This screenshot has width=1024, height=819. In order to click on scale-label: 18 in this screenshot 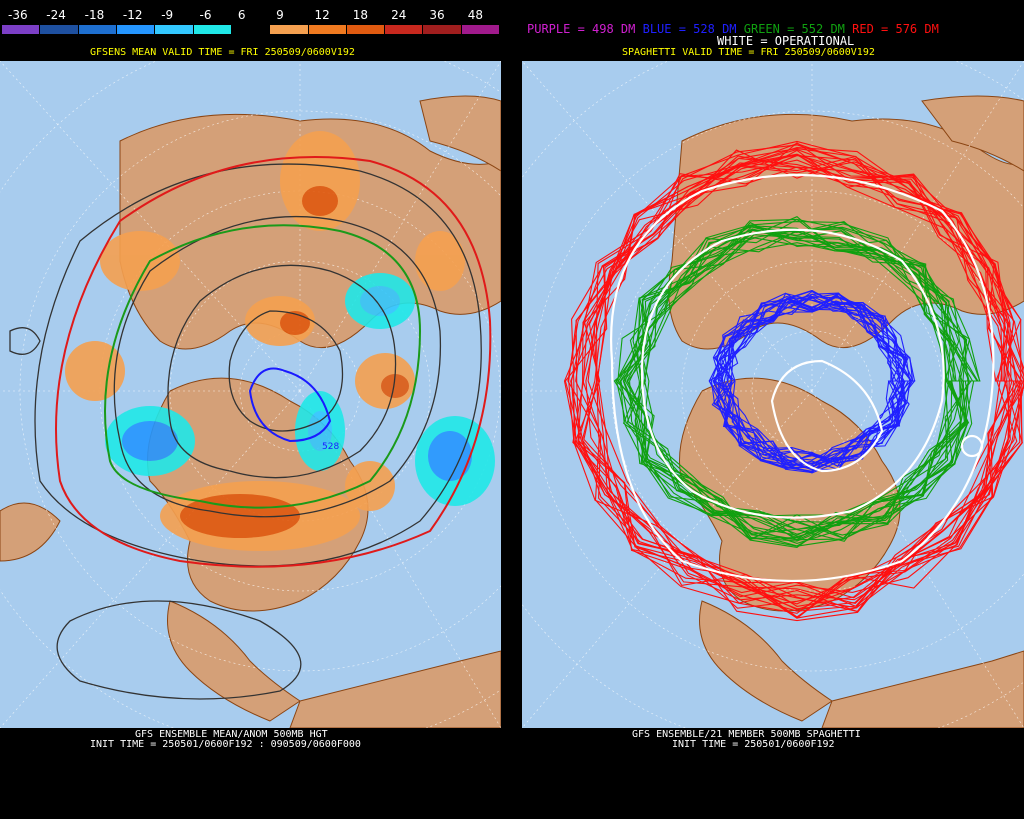, I will do `click(360, 15)`.